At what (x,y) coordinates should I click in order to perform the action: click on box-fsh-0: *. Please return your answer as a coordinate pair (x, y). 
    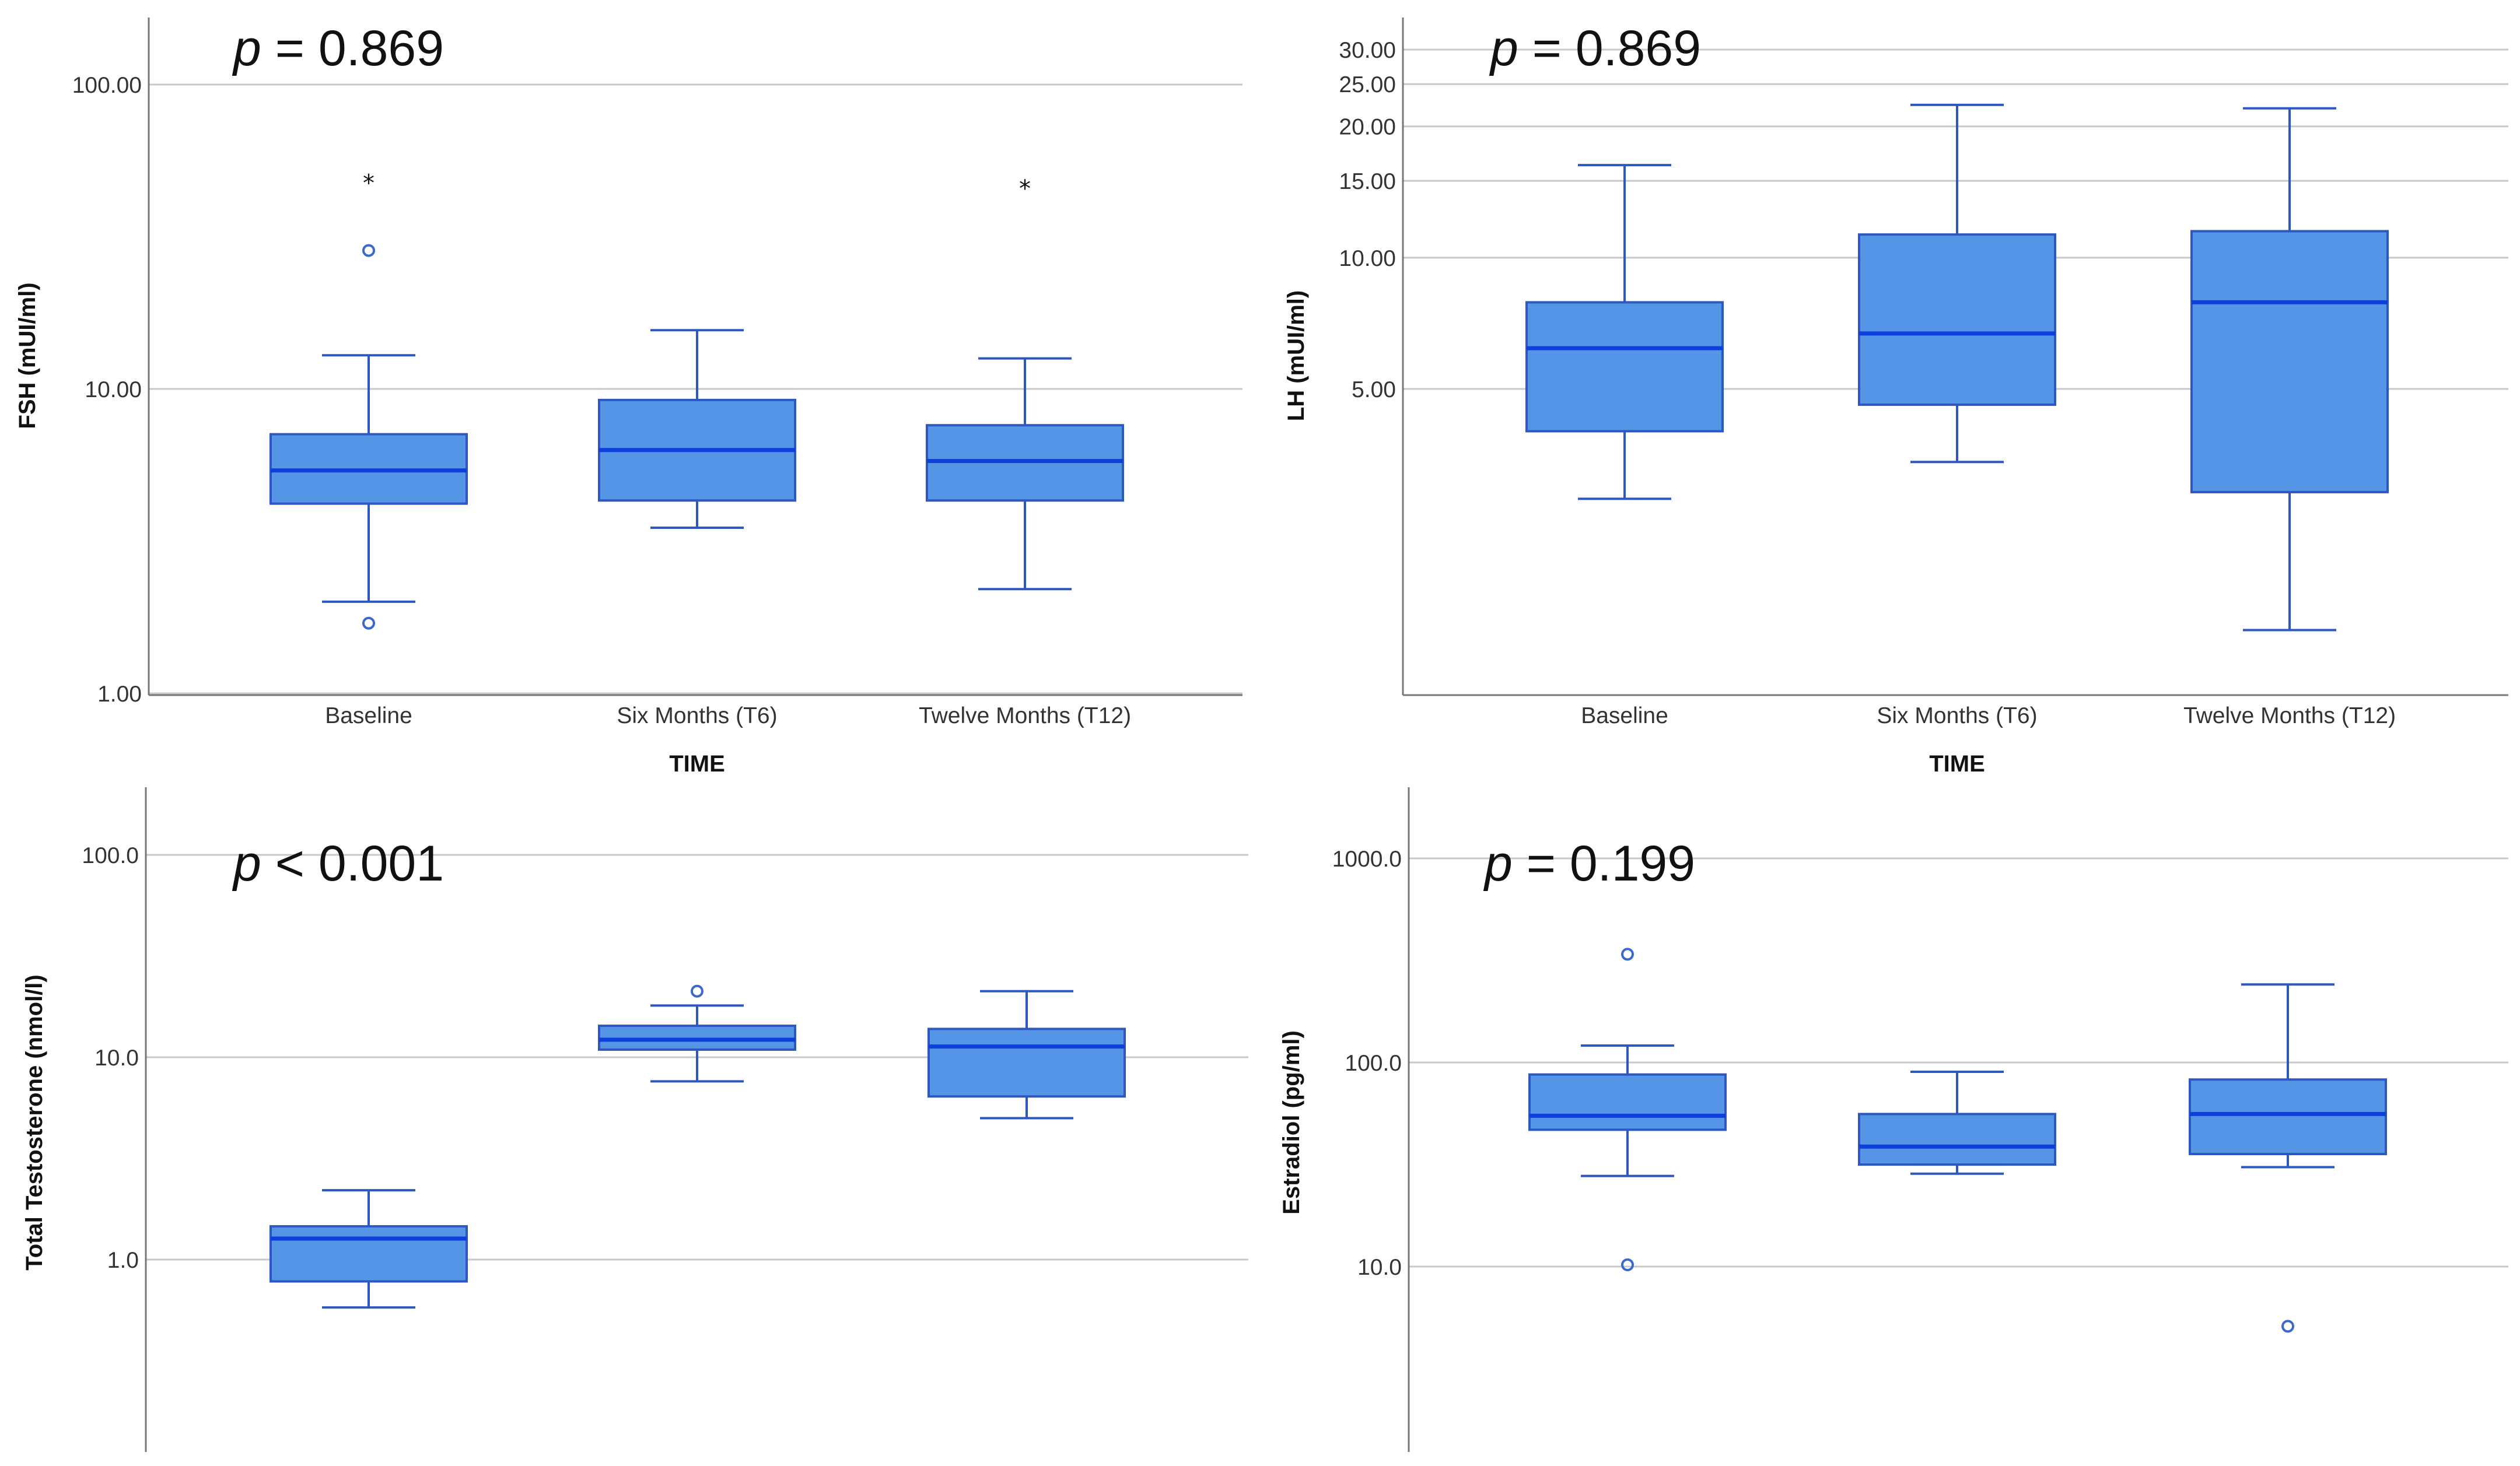
    Looking at the image, I should click on (369, 400).